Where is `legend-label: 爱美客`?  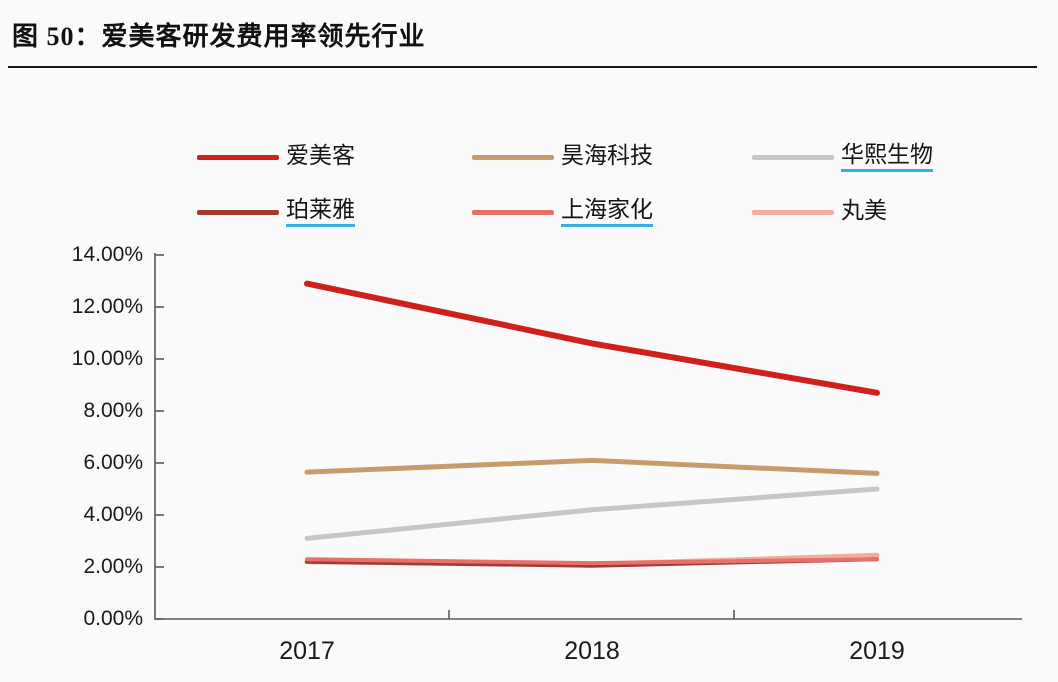 legend-label: 爱美客 is located at coordinates (320, 155).